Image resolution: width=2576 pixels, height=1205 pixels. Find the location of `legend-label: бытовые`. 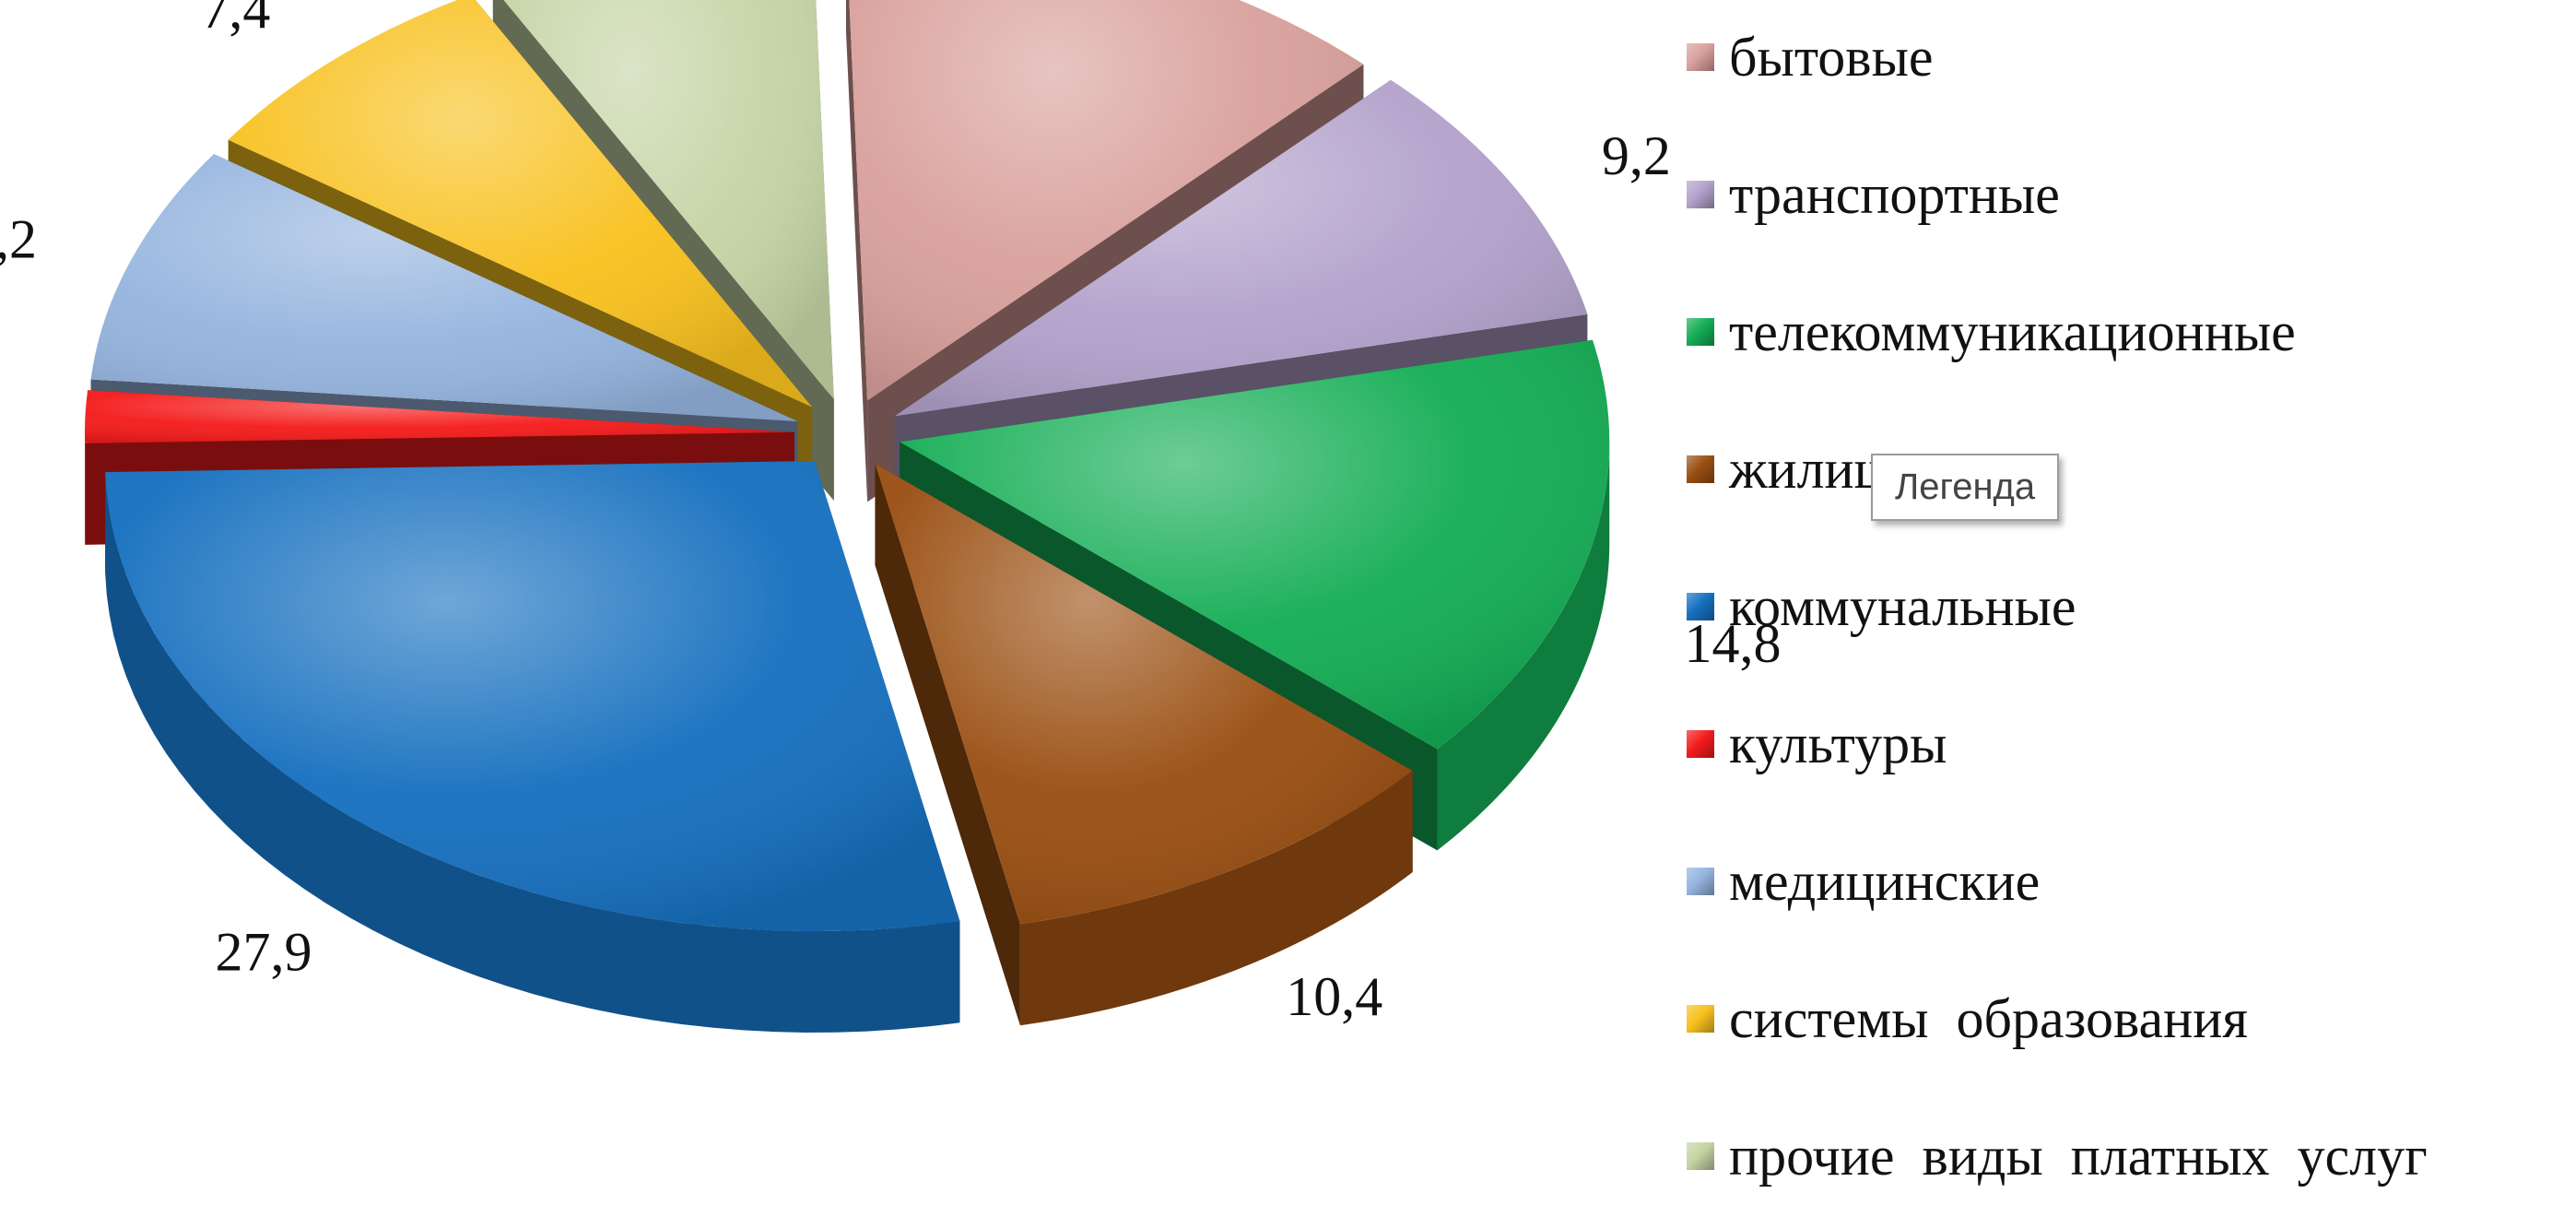

legend-label: бытовые is located at coordinates (1831, 57).